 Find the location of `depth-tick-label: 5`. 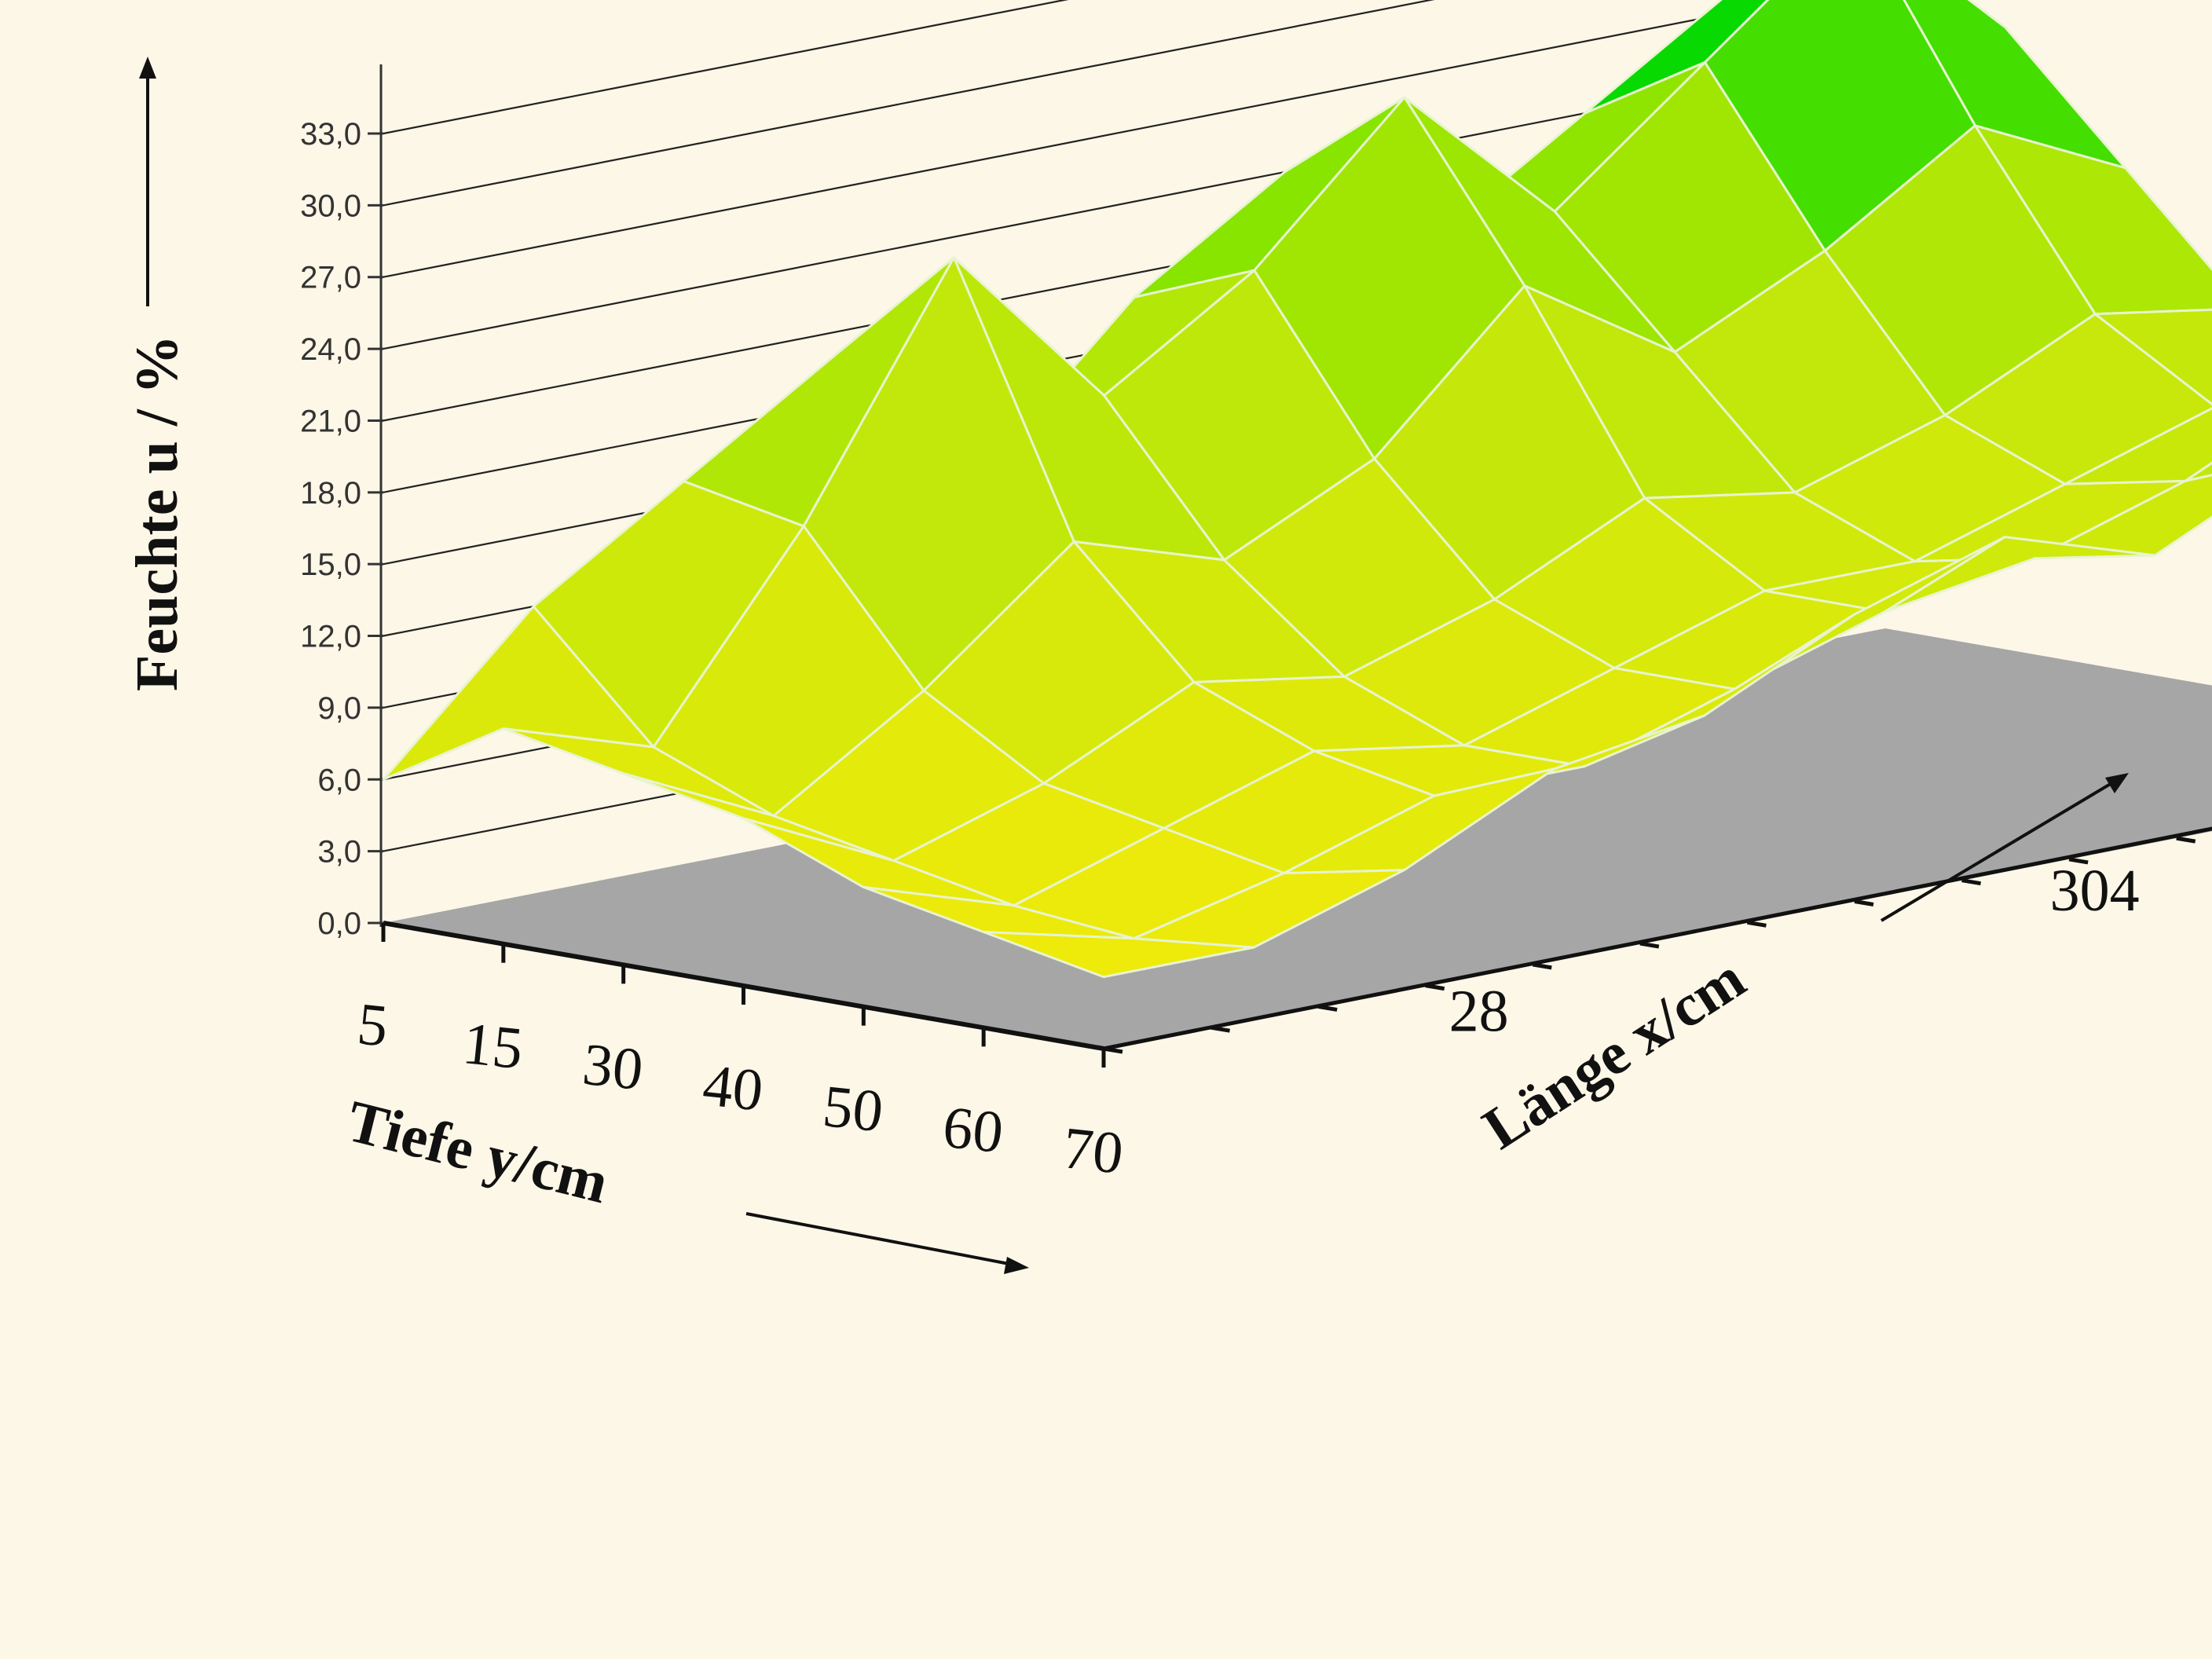

depth-tick-label: 5 is located at coordinates (372, 1025).